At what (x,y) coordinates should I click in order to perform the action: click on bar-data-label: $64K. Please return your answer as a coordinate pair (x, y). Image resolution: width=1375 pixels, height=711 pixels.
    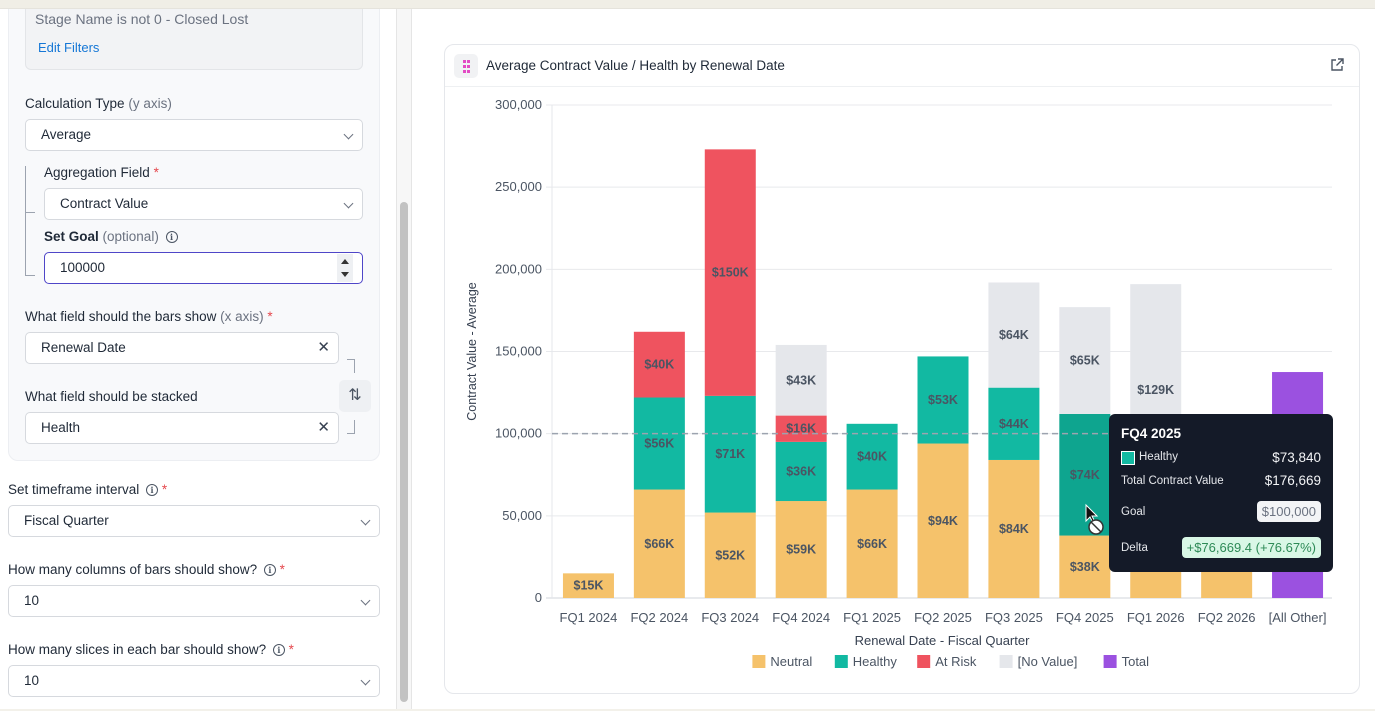
    Looking at the image, I should click on (1014, 335).